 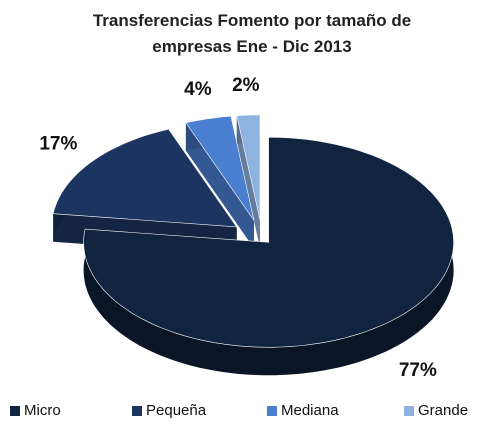 I want to click on legend-label: Grande, so click(x=443, y=410).